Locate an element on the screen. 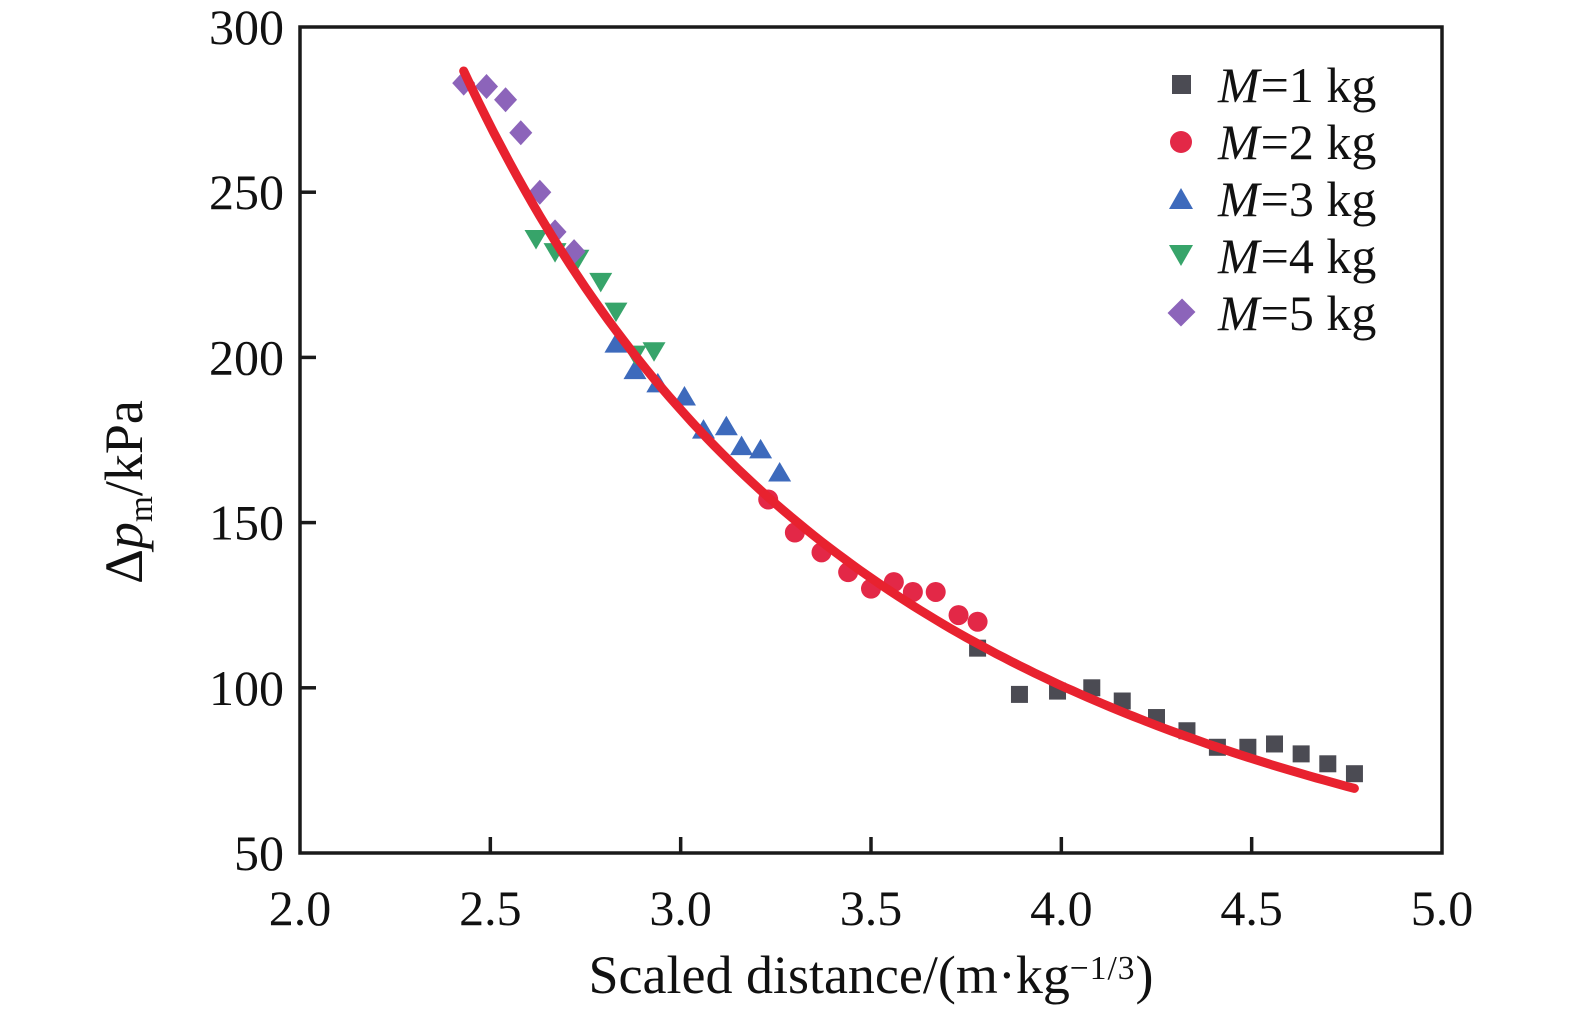 This screenshot has height=1026, width=1575. y-tick-label: 100 is located at coordinates (246, 688).